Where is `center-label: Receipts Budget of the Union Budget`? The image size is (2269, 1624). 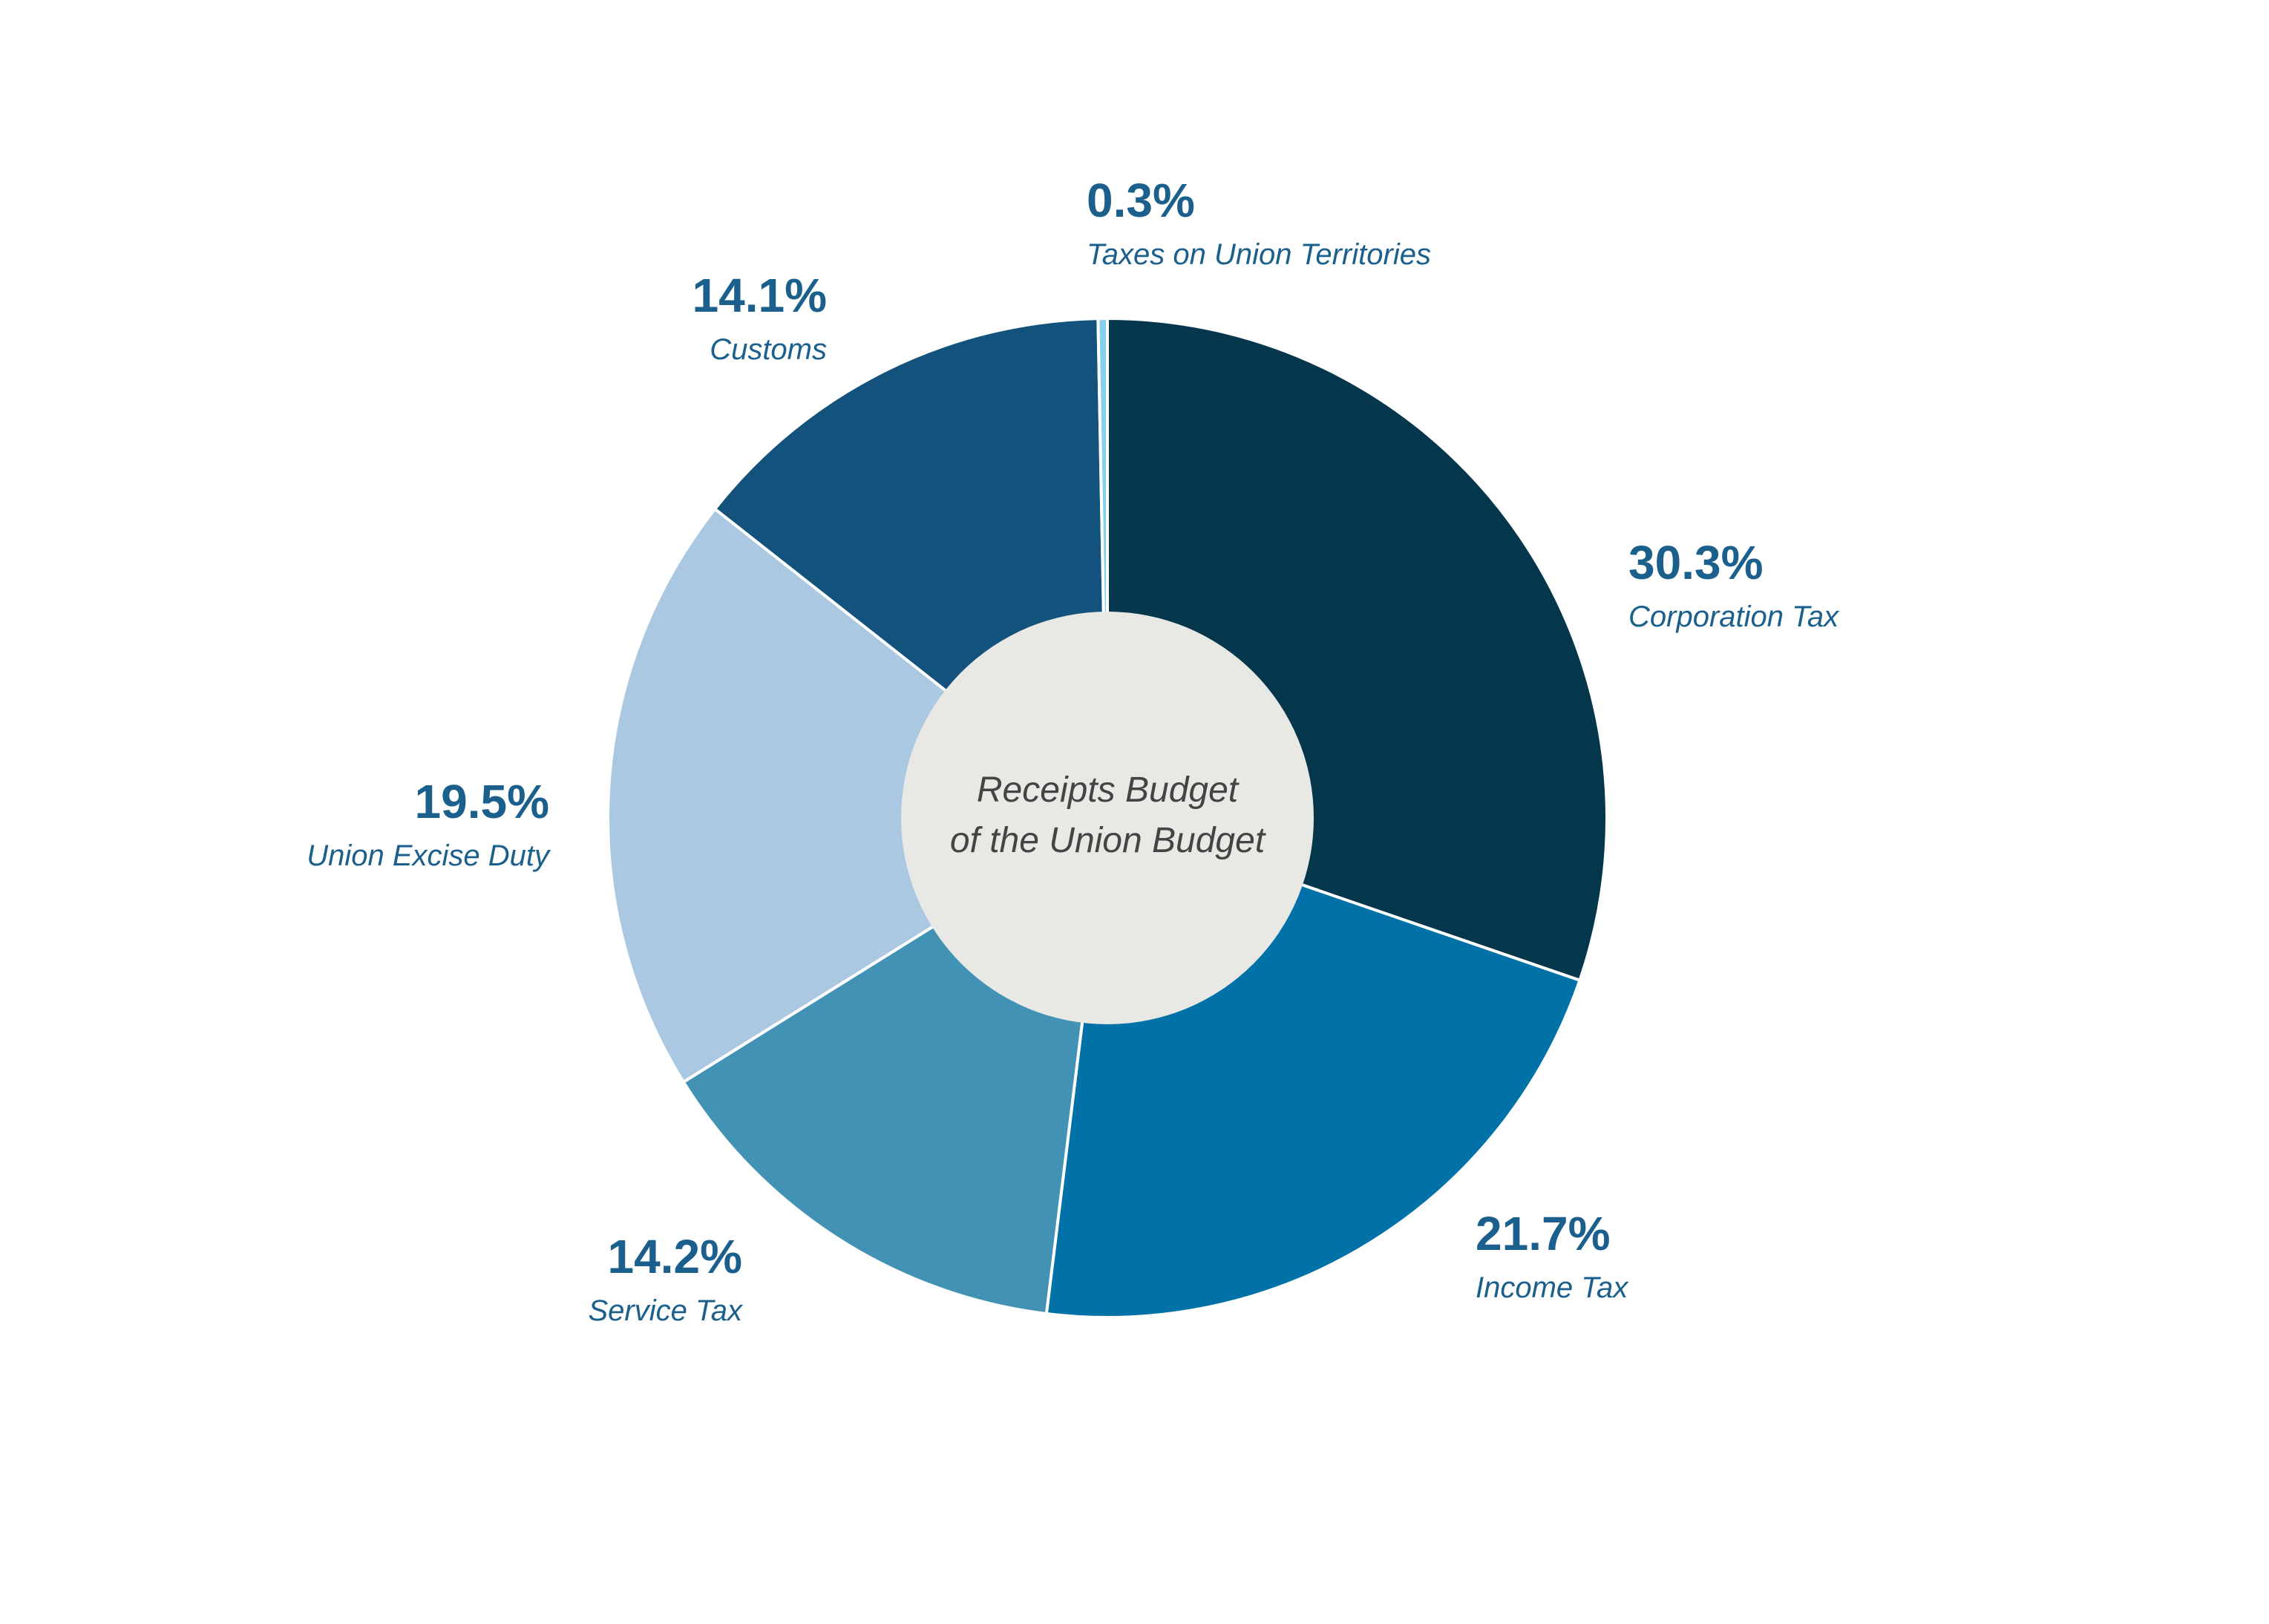
center-label: Receipts Budget of the Union Budget is located at coordinates (1108, 815).